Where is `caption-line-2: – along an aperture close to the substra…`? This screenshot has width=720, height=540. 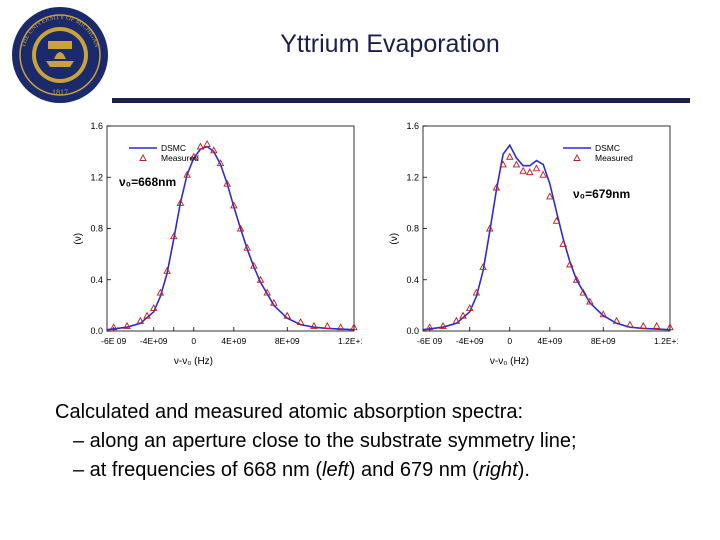 caption-line-2: – along an aperture close to the substra… is located at coordinates (325, 441).